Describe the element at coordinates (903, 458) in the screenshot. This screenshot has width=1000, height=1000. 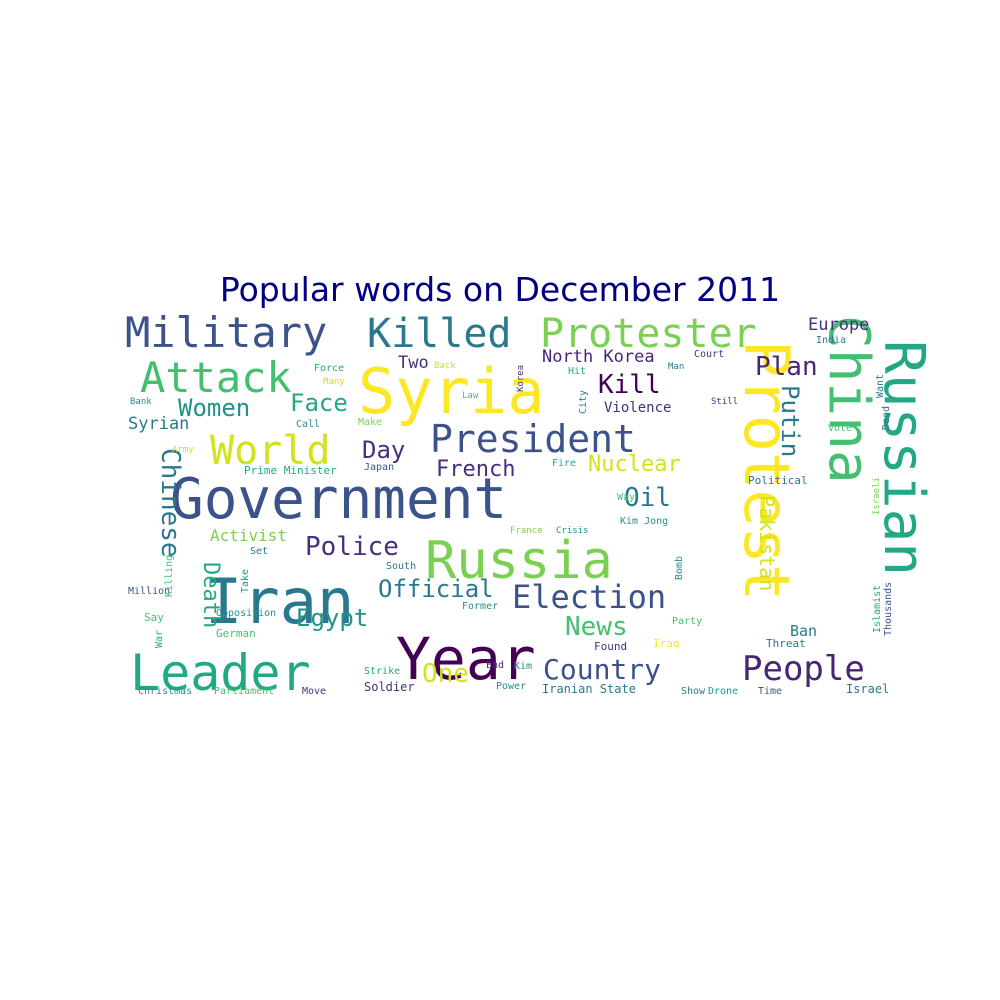
I see `word-russian: Russian` at that location.